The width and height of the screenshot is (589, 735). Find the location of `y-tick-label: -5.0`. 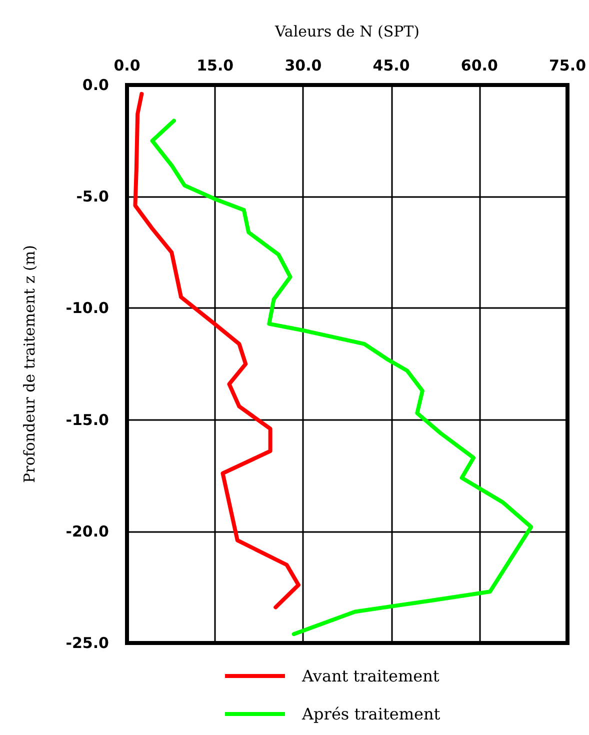

y-tick-label: -5.0 is located at coordinates (92, 197).